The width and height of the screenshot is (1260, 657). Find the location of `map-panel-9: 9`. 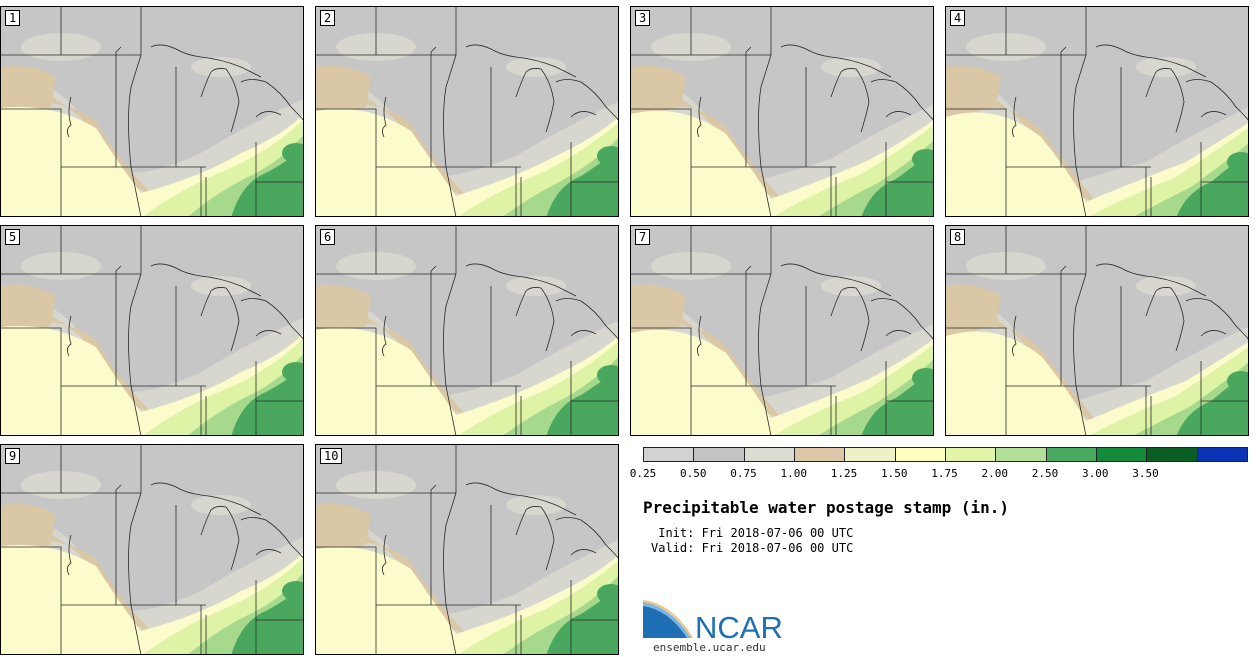

map-panel-9: 9 is located at coordinates (152, 549).